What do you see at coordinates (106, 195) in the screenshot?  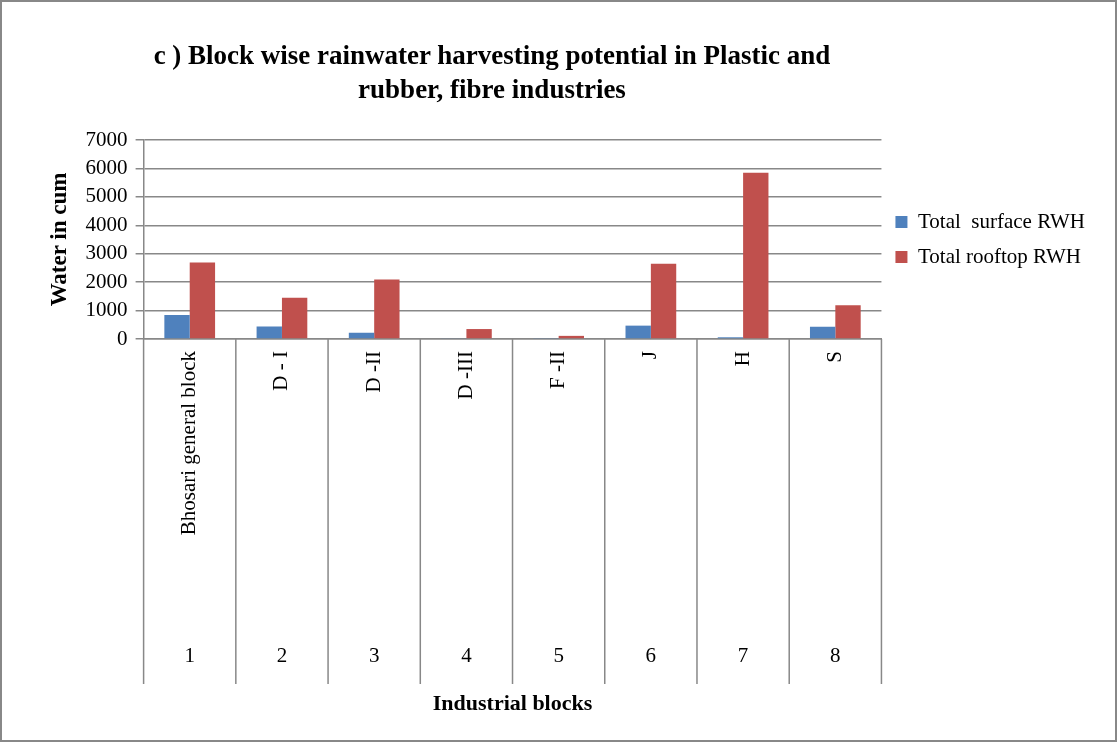 I see `y-tick-label: 5000` at bounding box center [106, 195].